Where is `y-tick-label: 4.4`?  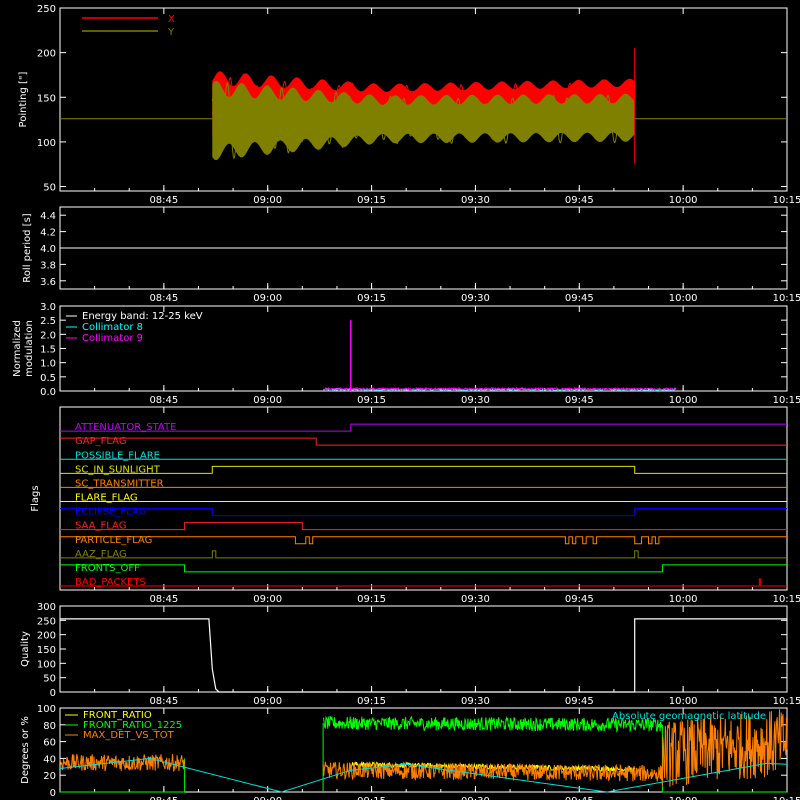
y-tick-label: 4.4 is located at coordinates (48, 216).